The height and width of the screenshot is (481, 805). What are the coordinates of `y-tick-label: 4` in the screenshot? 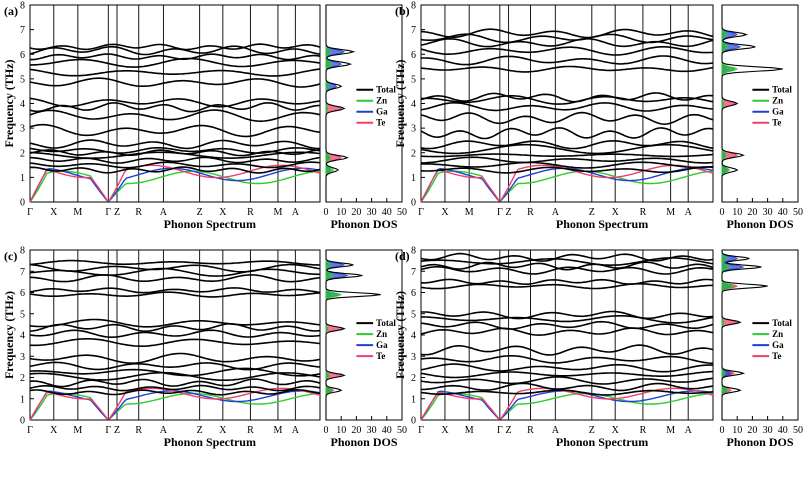 It's located at (413, 336).